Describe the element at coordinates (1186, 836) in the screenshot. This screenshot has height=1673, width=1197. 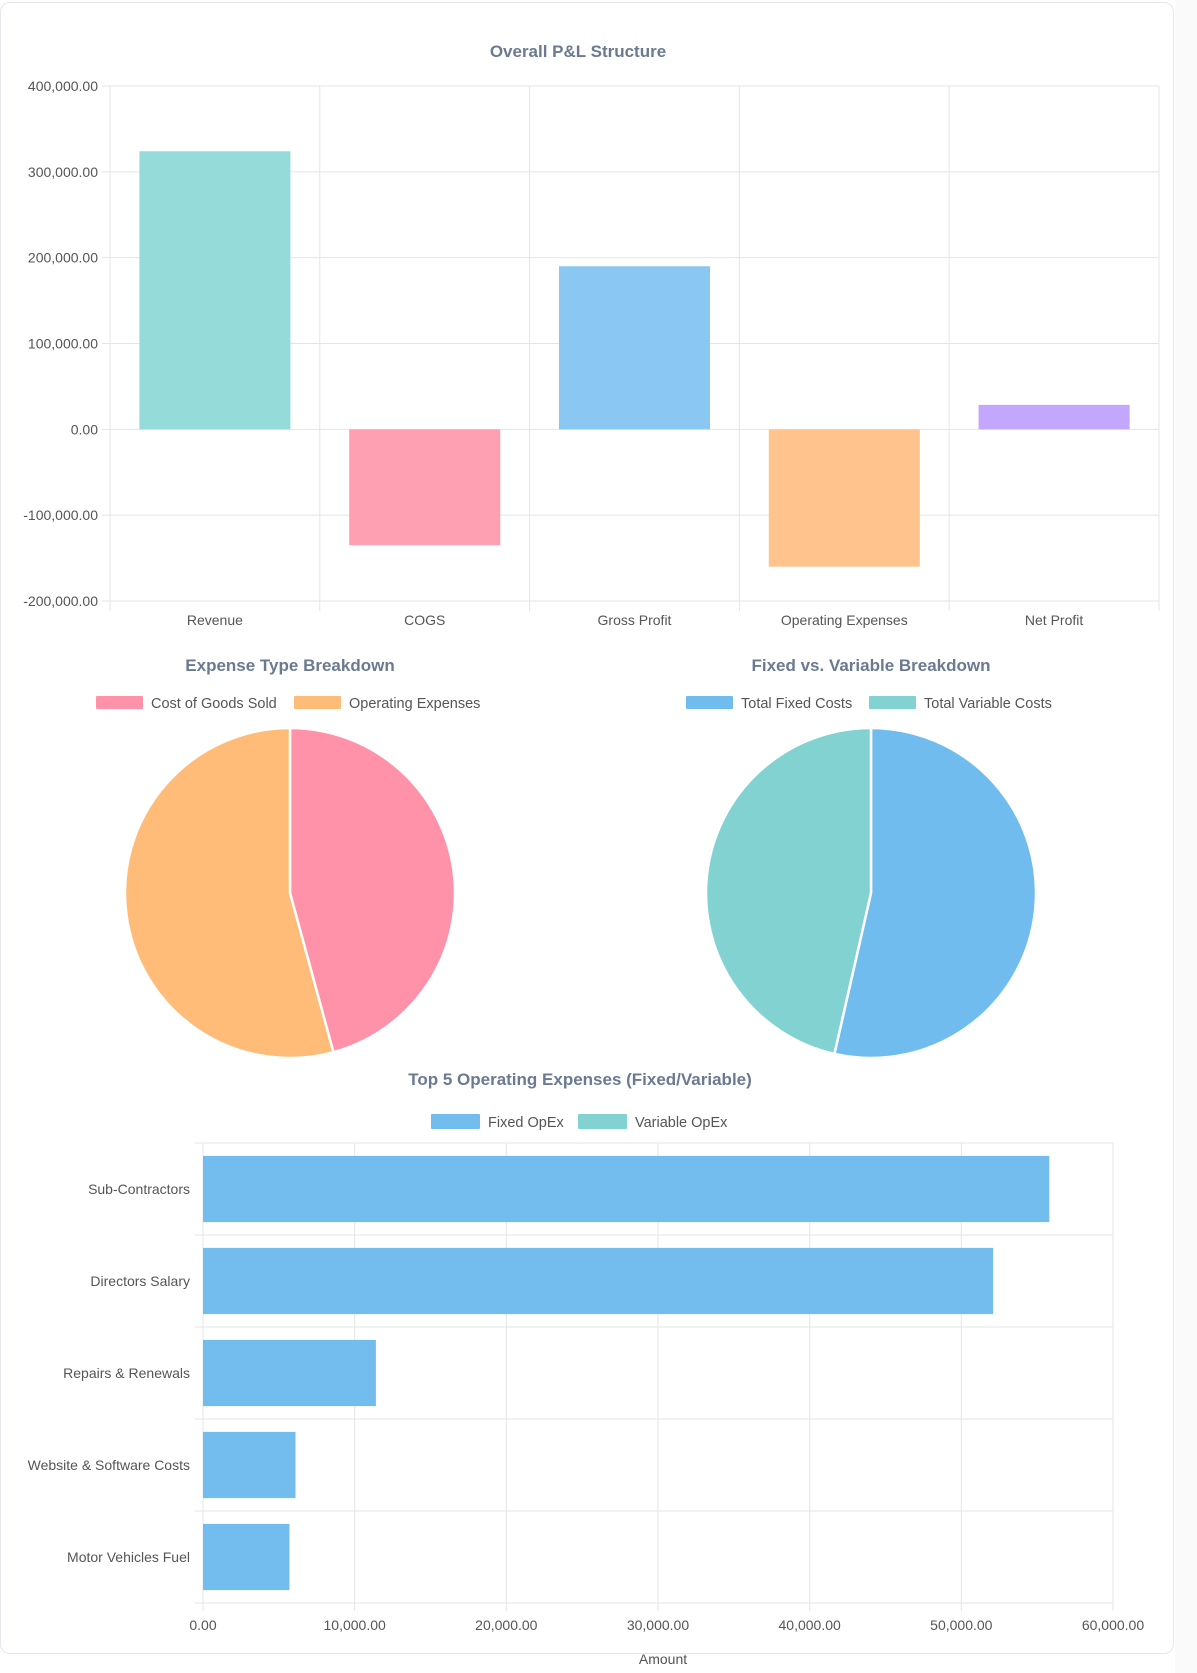
I see `scrollbar-track` at that location.